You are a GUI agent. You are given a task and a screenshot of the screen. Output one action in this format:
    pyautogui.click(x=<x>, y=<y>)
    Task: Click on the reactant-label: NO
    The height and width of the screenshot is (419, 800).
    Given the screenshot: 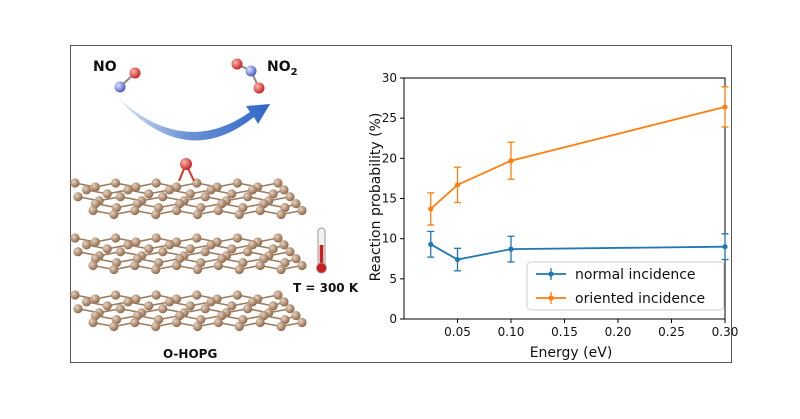 What is the action you would take?
    pyautogui.click(x=105, y=67)
    